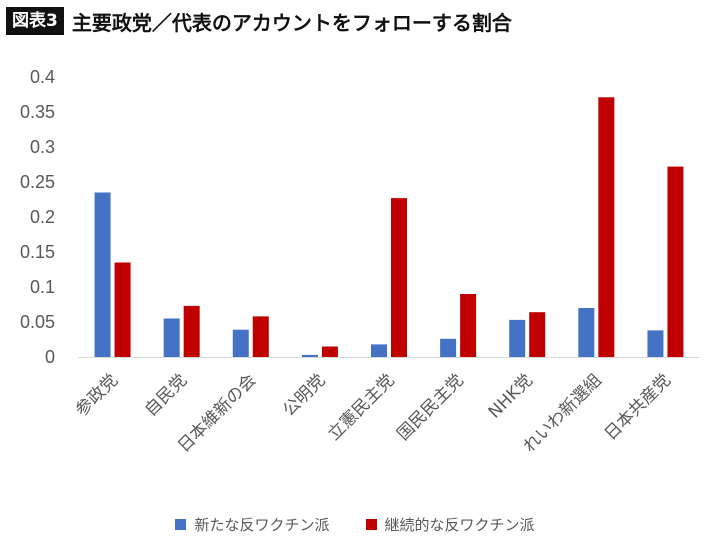 This screenshot has height=541, width=710. What do you see at coordinates (97, 395) in the screenshot?
I see `x-category-label: 参政党` at bounding box center [97, 395].